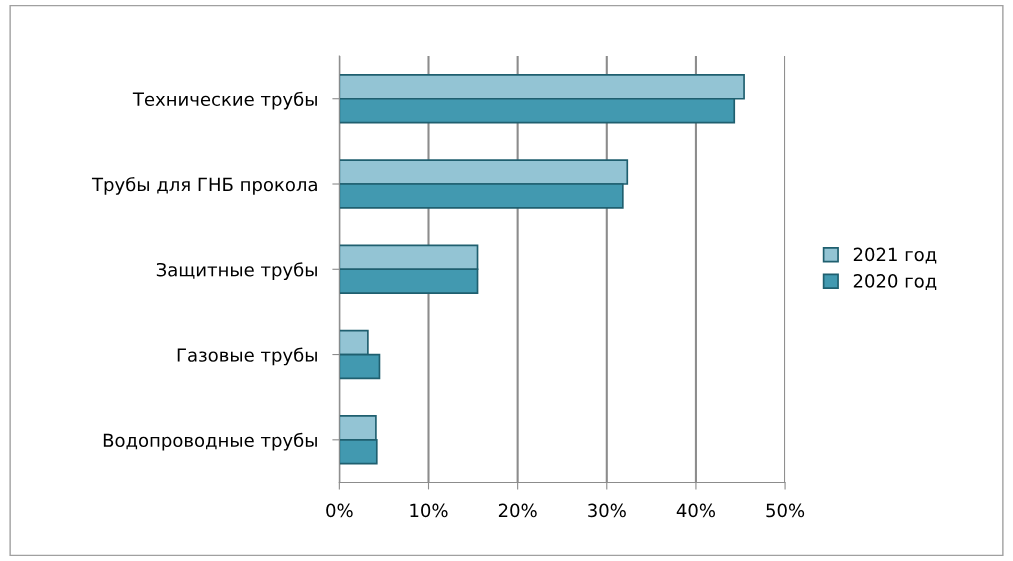 The width and height of the screenshot is (1013, 561). Describe the element at coordinates (247, 356) in the screenshot. I see `y-tick-label: Газовые трубы` at that location.